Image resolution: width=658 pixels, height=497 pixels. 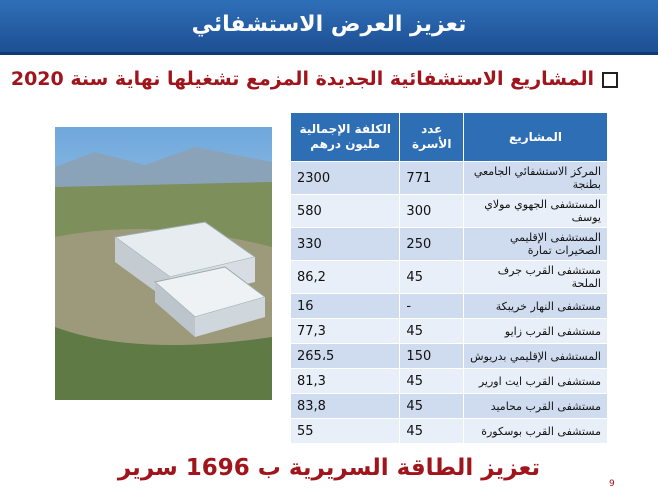 I want to click on table-row: مستشفى النهار خريبكة -16, so click(x=448, y=306).